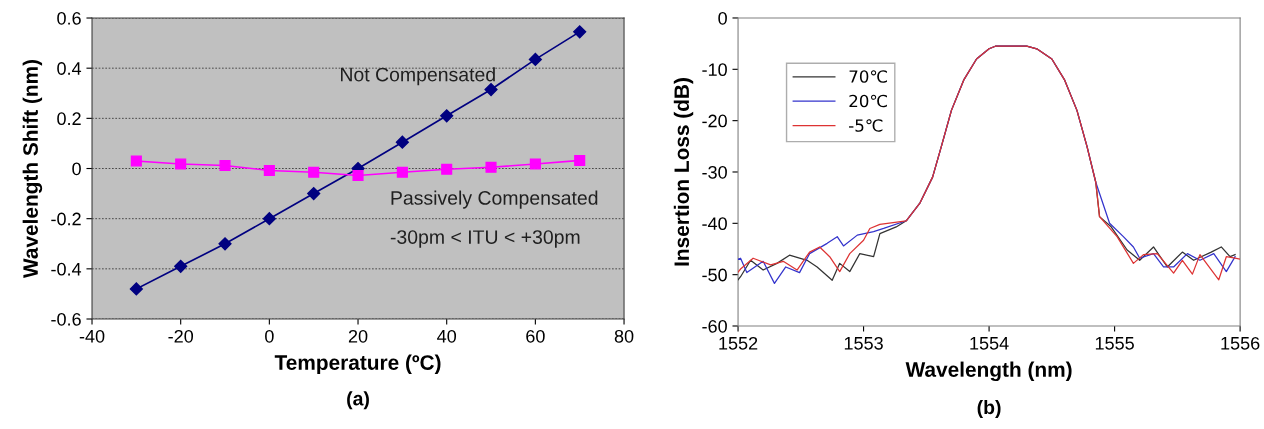 The height and width of the screenshot is (429, 1264). I want to click on legend-label: 70℃, so click(868, 76).